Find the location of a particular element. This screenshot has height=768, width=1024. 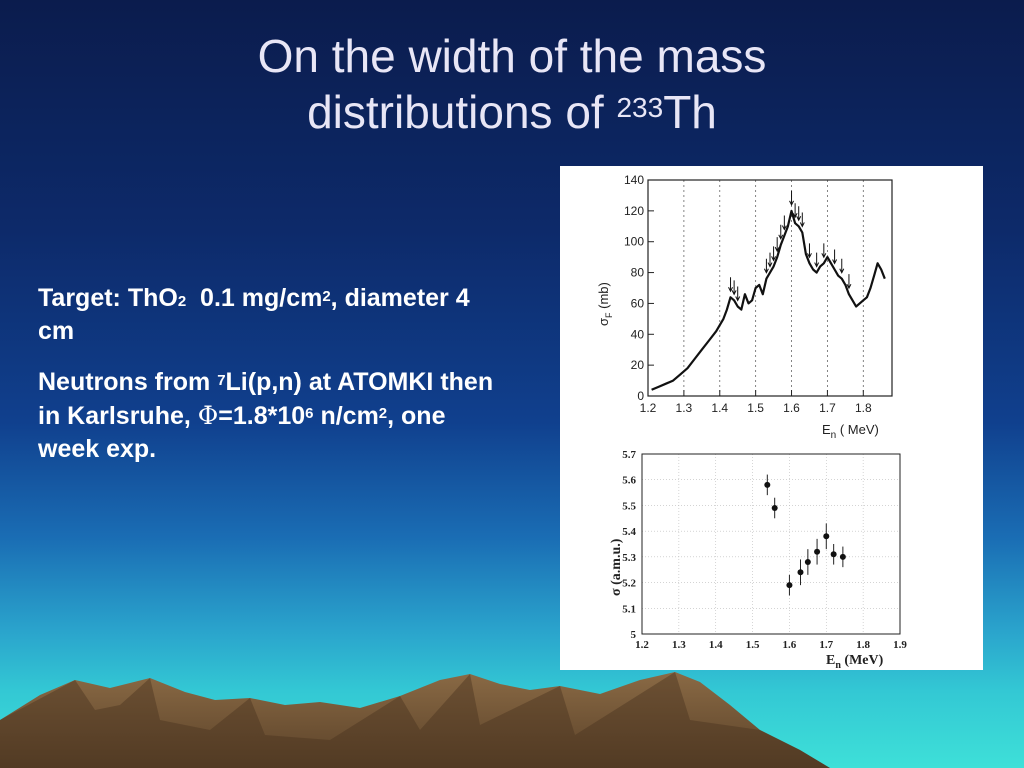

y-tick-label: 120 is located at coordinates (634, 211).